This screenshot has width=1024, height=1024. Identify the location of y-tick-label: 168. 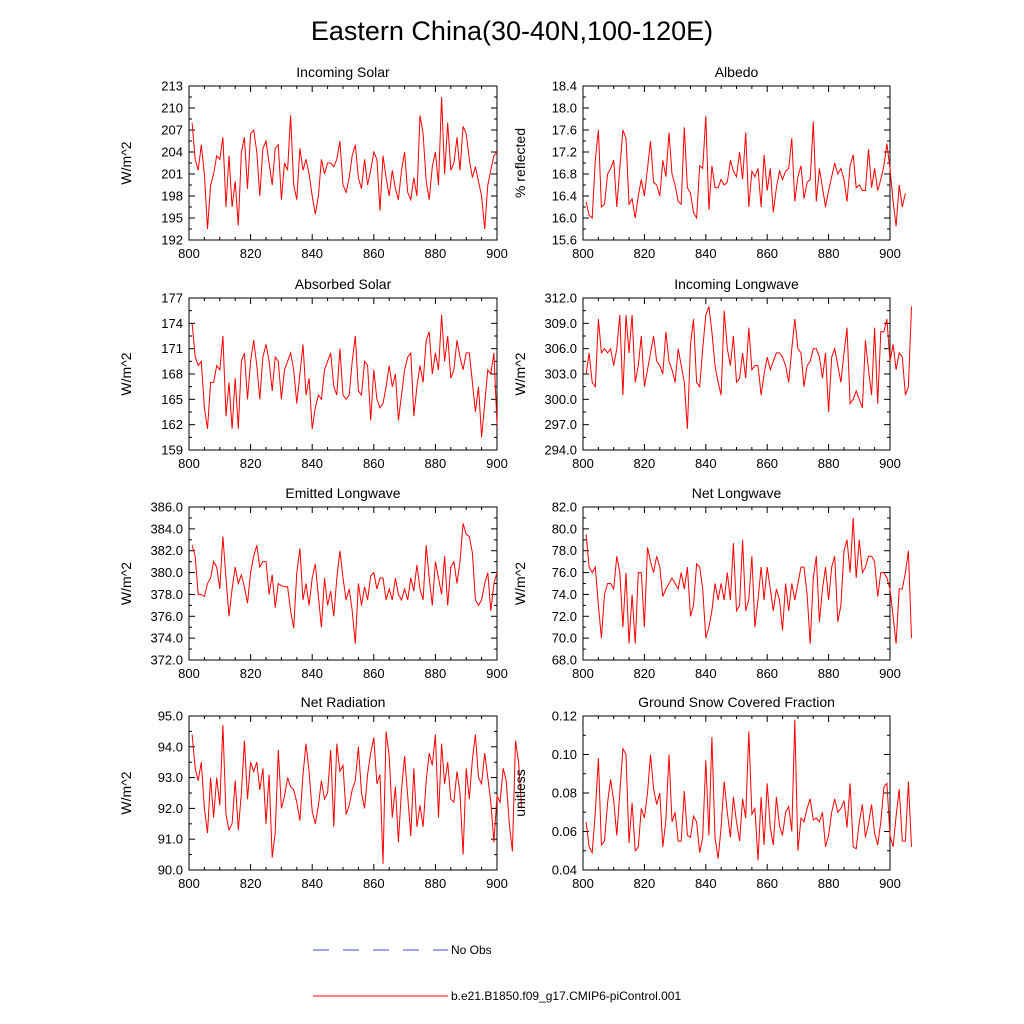
(172, 374).